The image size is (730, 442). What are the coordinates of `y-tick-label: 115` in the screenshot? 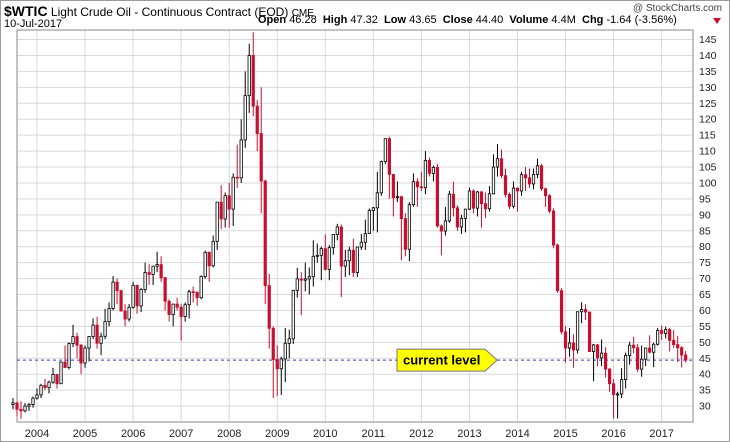 It's located at (707, 136).